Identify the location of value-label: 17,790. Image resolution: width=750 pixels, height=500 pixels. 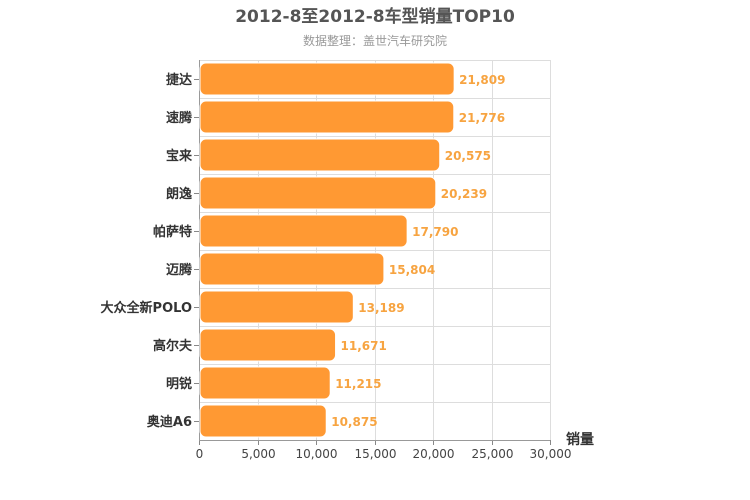
(435, 232).